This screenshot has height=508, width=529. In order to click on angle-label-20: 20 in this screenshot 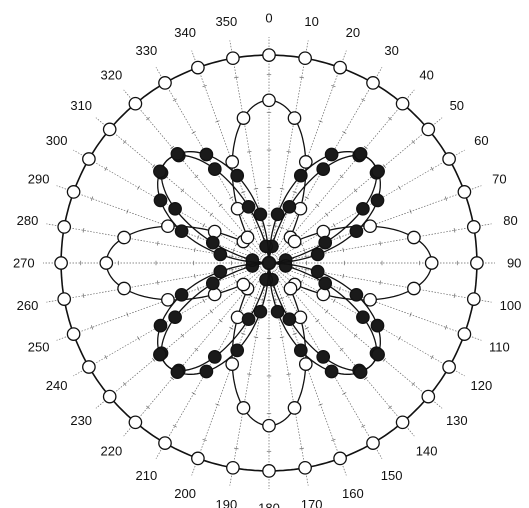, I will do `click(353, 32)`.